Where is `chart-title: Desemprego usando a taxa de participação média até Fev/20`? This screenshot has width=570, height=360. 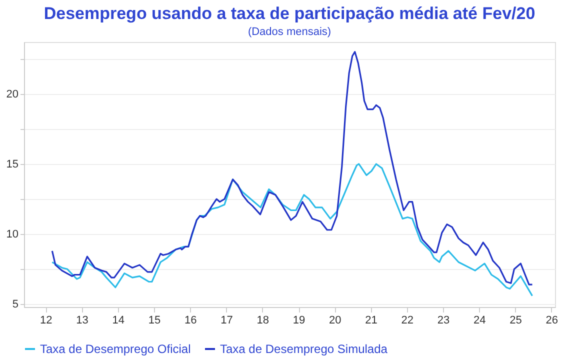 chart-title: Desemprego usando a taxa de participação média até Fev/20 is located at coordinates (290, 13).